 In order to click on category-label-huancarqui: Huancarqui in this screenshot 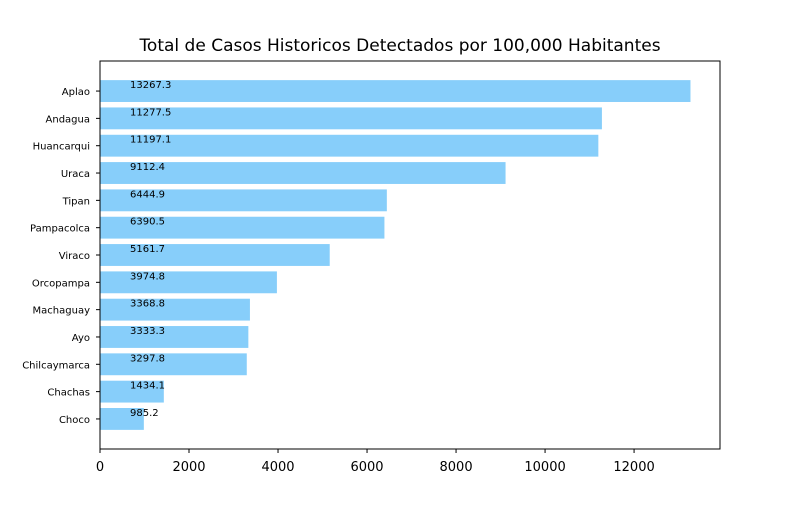, I will do `click(61, 147)`.